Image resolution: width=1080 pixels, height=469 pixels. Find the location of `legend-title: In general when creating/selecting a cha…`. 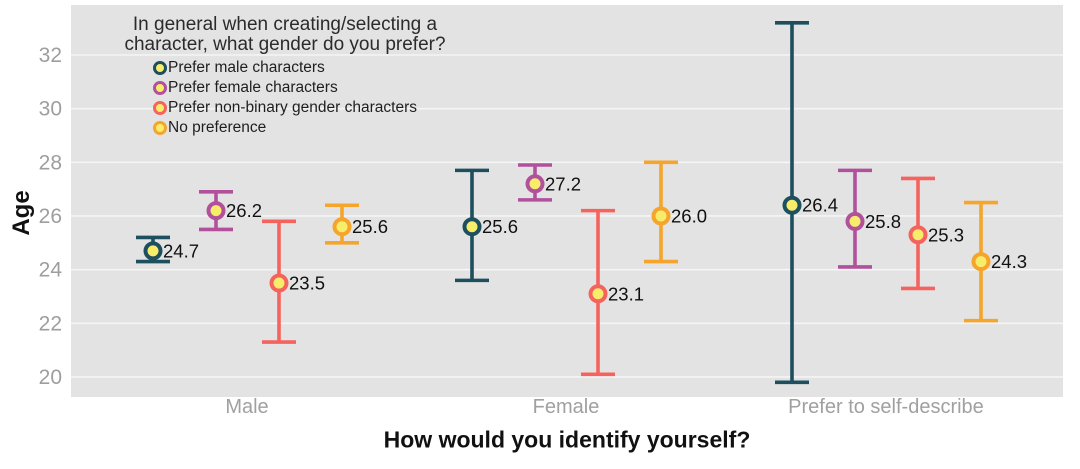

legend-title: In general when creating/selecting a cha… is located at coordinates (285, 35).